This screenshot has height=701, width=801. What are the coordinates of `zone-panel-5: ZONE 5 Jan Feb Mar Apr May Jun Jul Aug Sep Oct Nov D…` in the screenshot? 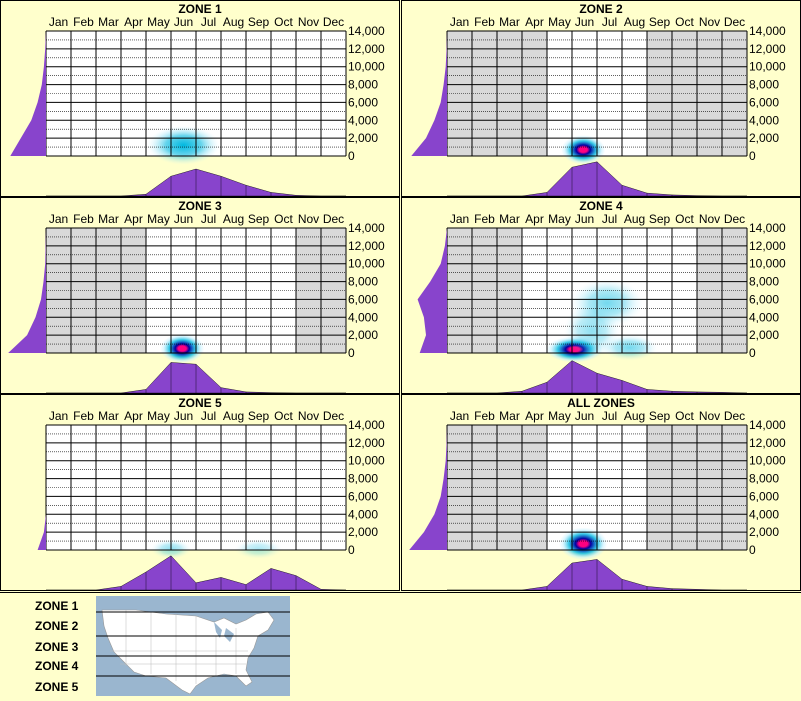 It's located at (200, 492).